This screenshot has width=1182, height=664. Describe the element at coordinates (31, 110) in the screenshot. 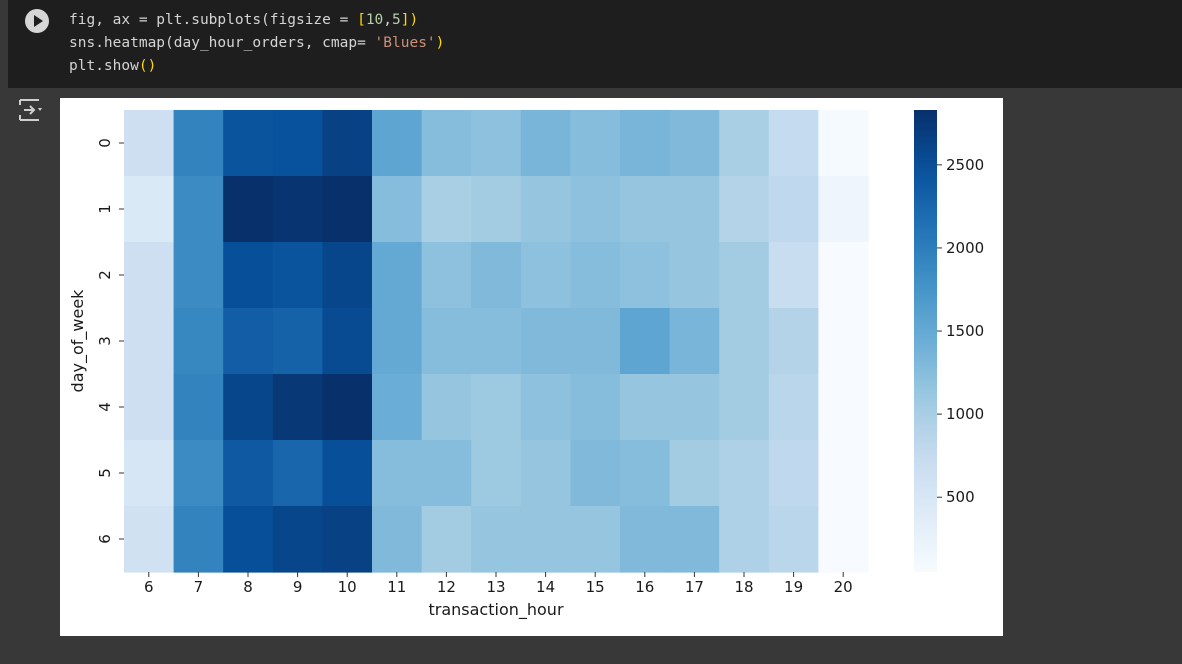

I see `output-options-icon` at that location.